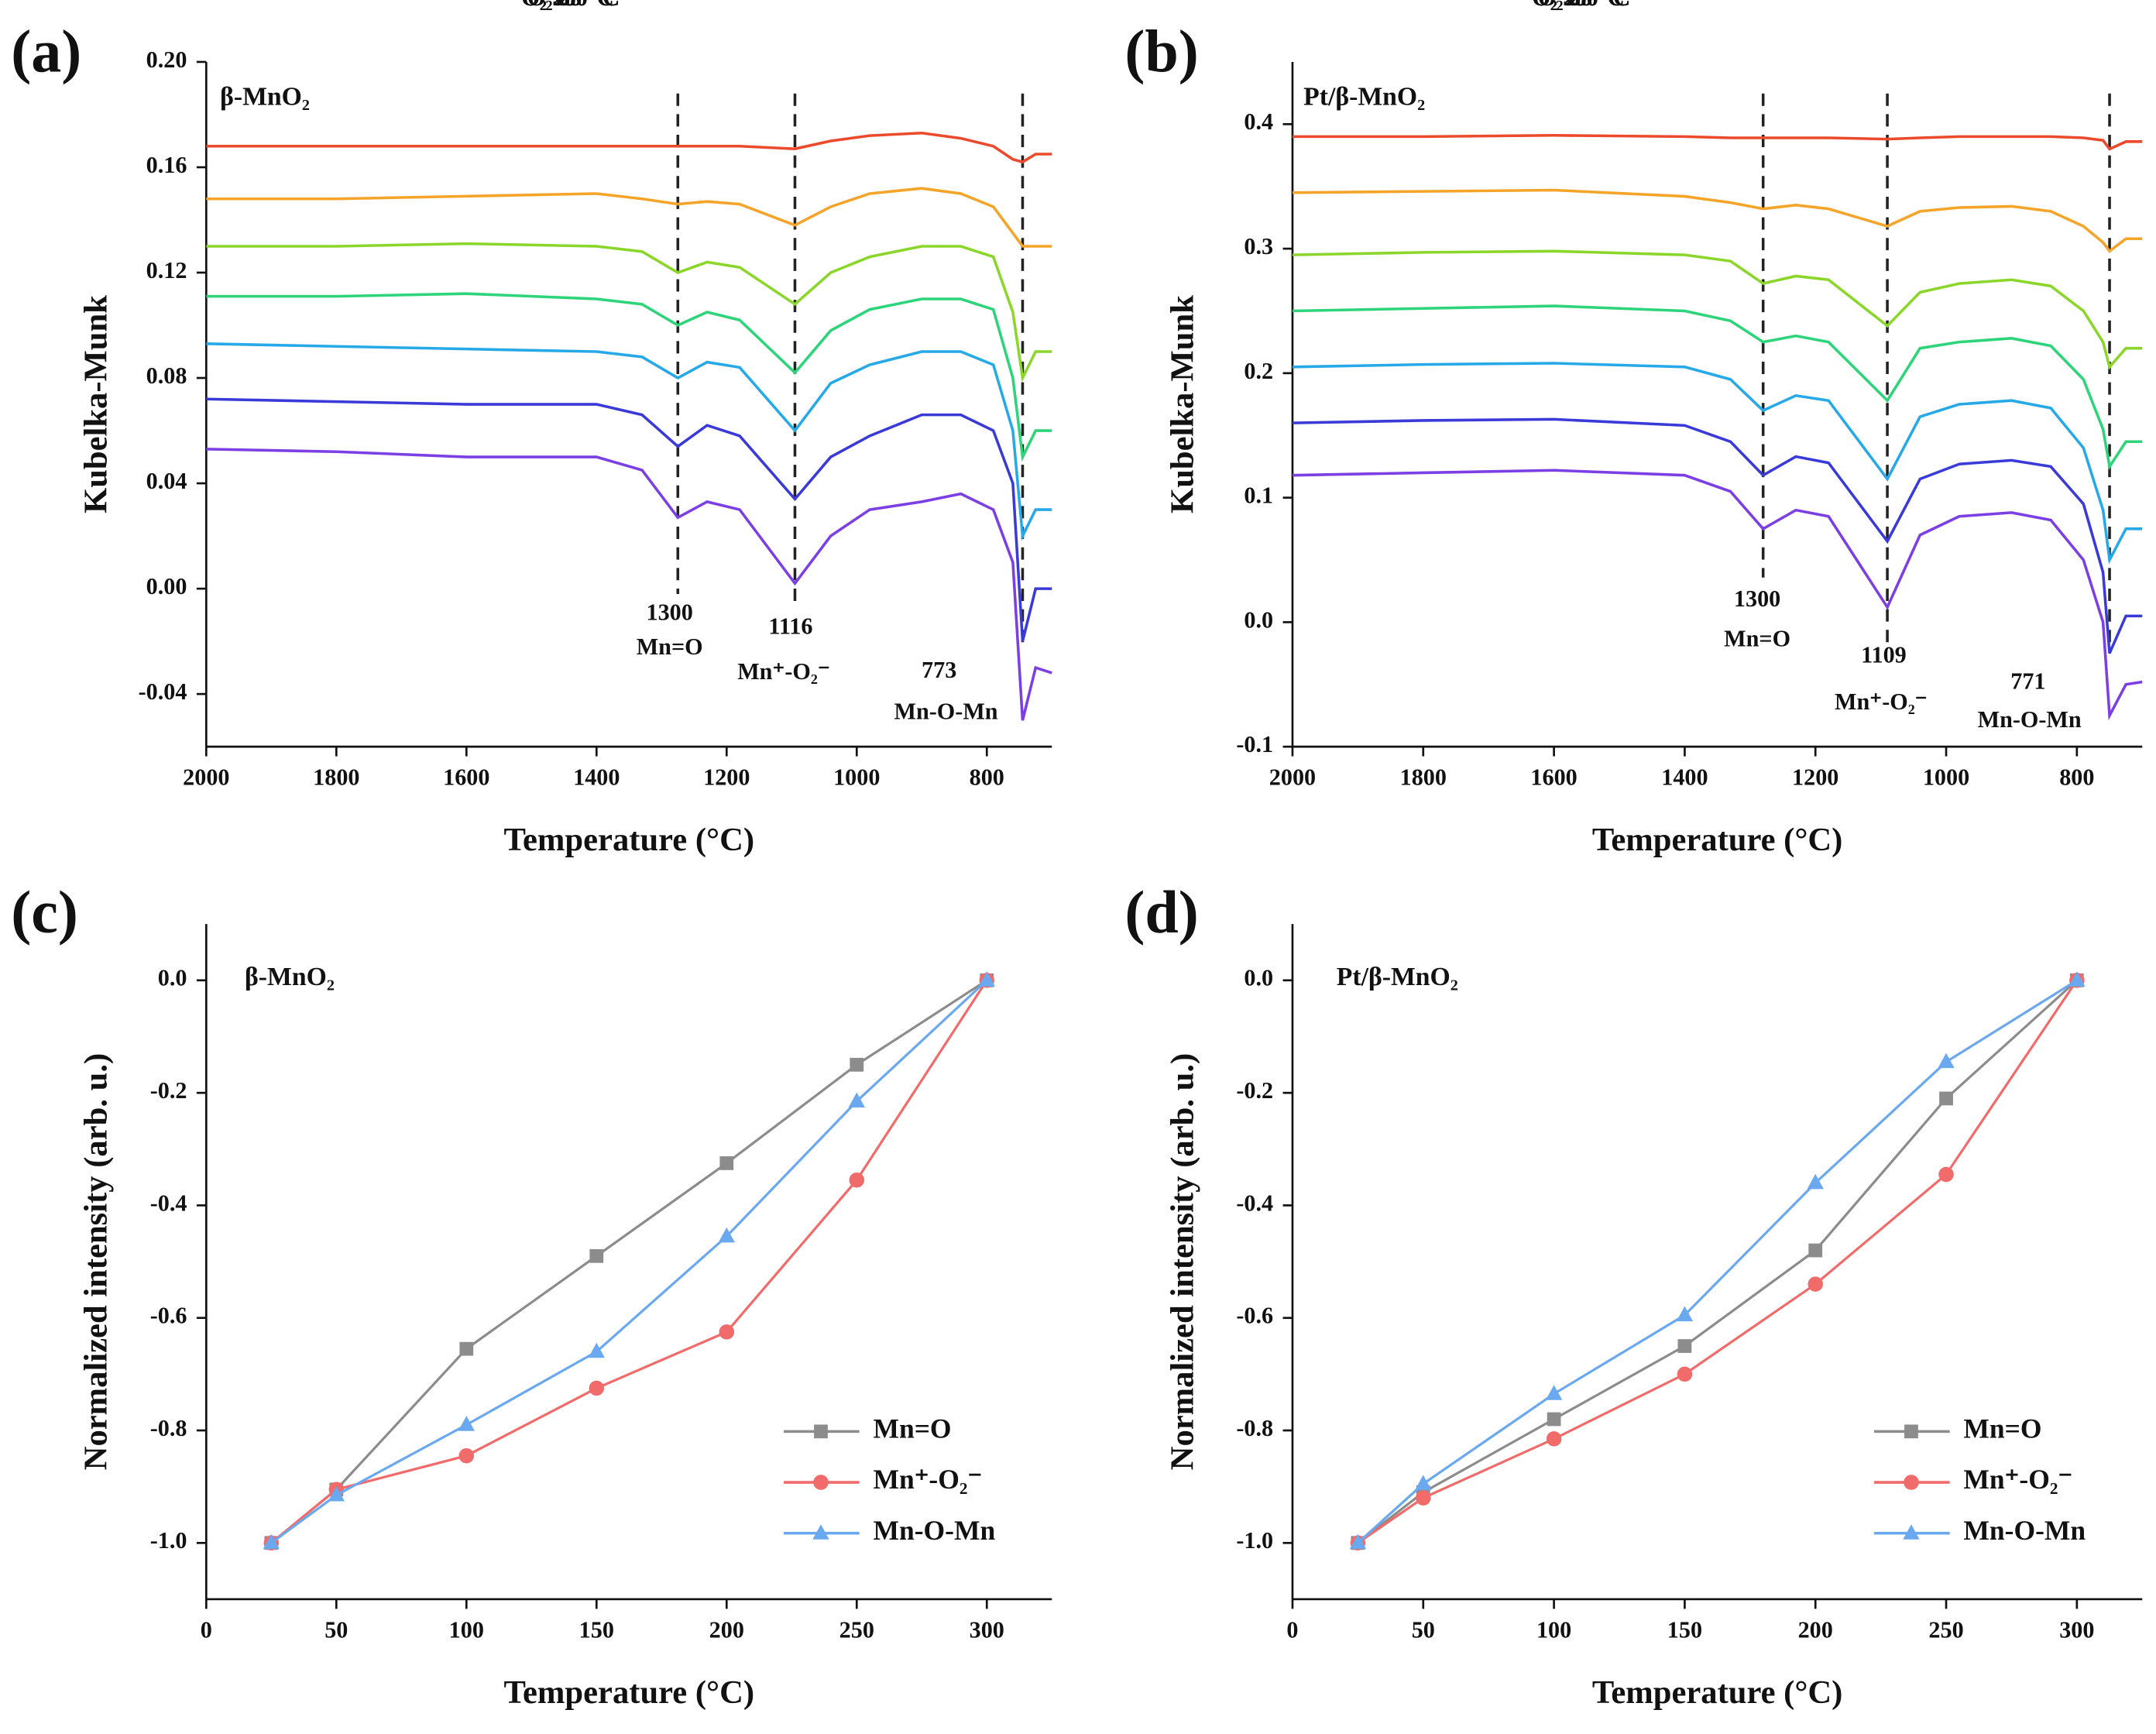 The width and height of the screenshot is (2156, 1734). Describe the element at coordinates (790, 626) in the screenshot. I see `annotation: 1116` at that location.